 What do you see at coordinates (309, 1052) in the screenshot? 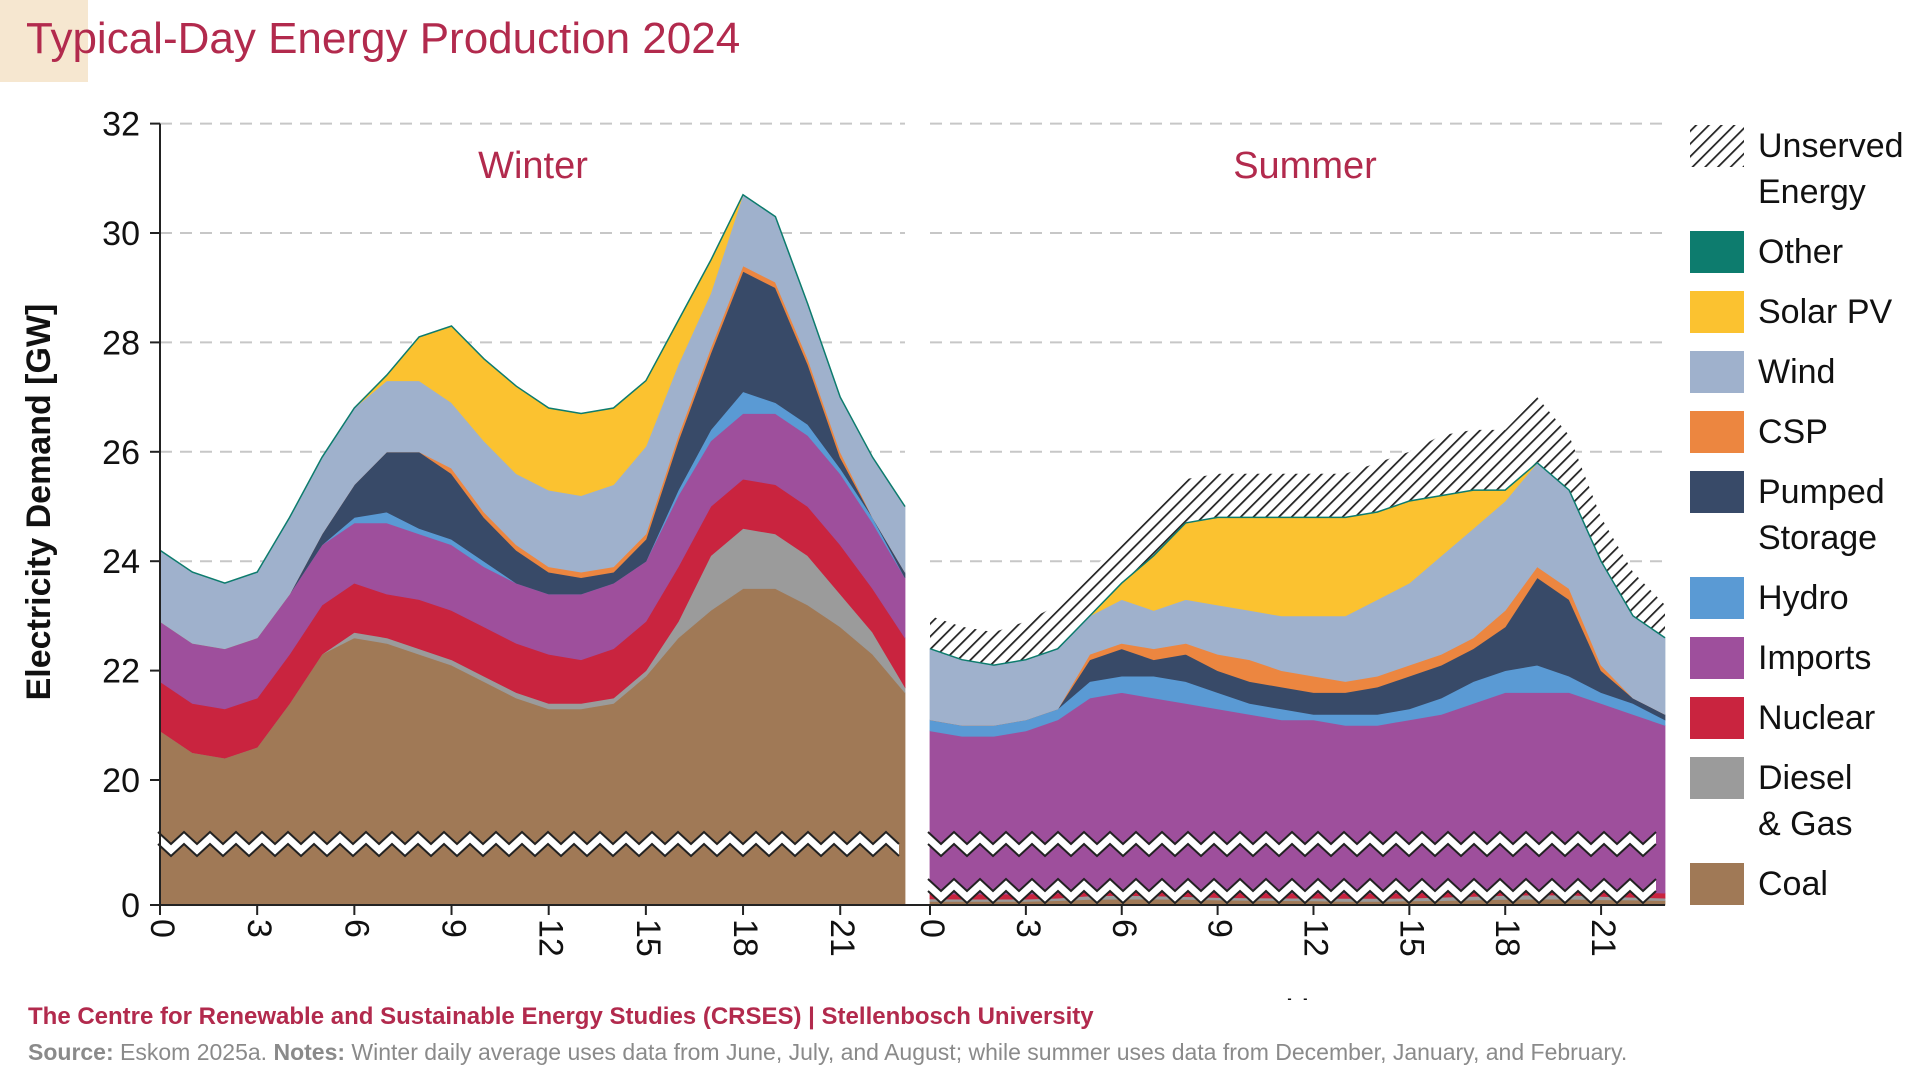
I see `notes-label: Notes:` at bounding box center [309, 1052].